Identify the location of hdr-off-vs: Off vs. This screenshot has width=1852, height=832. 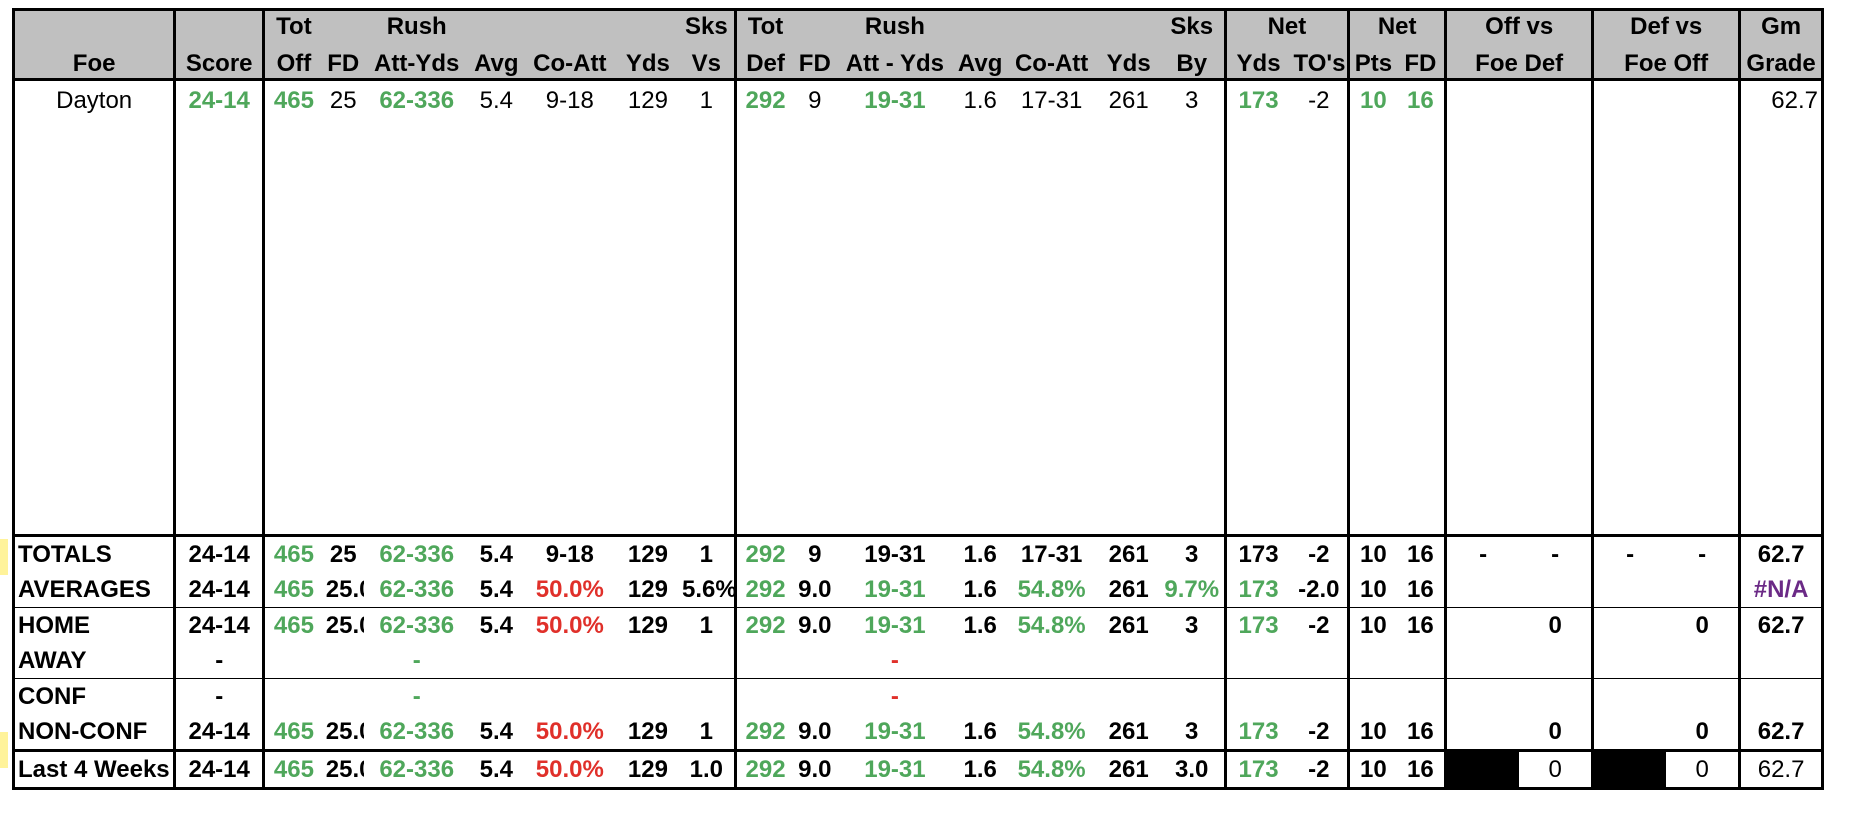
(1518, 26).